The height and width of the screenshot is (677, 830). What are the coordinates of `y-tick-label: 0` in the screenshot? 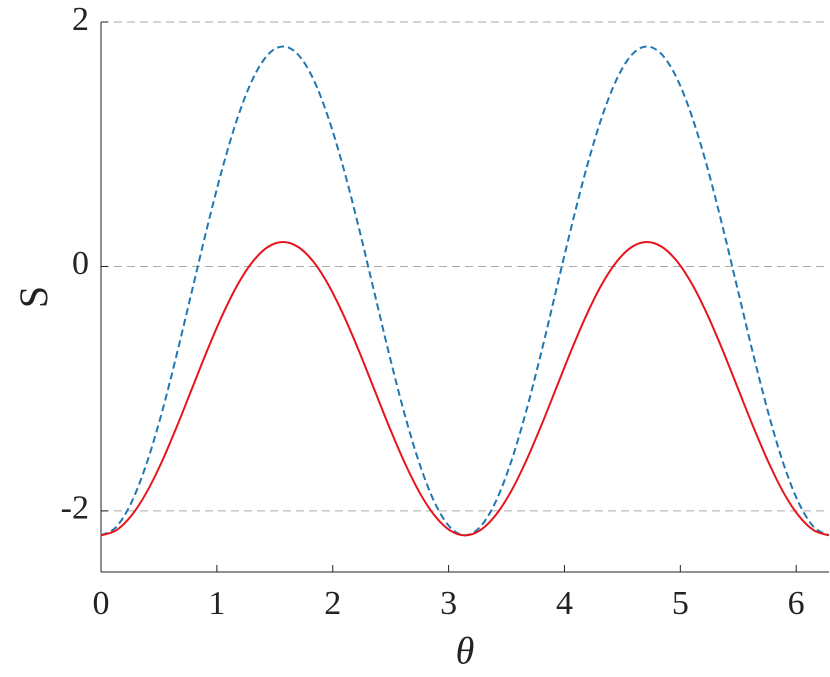 It's located at (80, 263).